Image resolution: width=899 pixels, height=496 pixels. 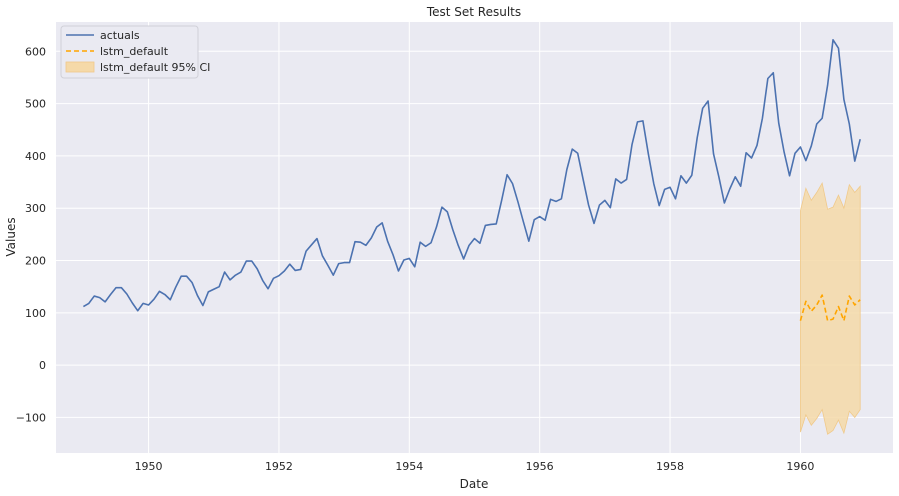 I want to click on legend-swatch-ci, so click(x=80, y=67).